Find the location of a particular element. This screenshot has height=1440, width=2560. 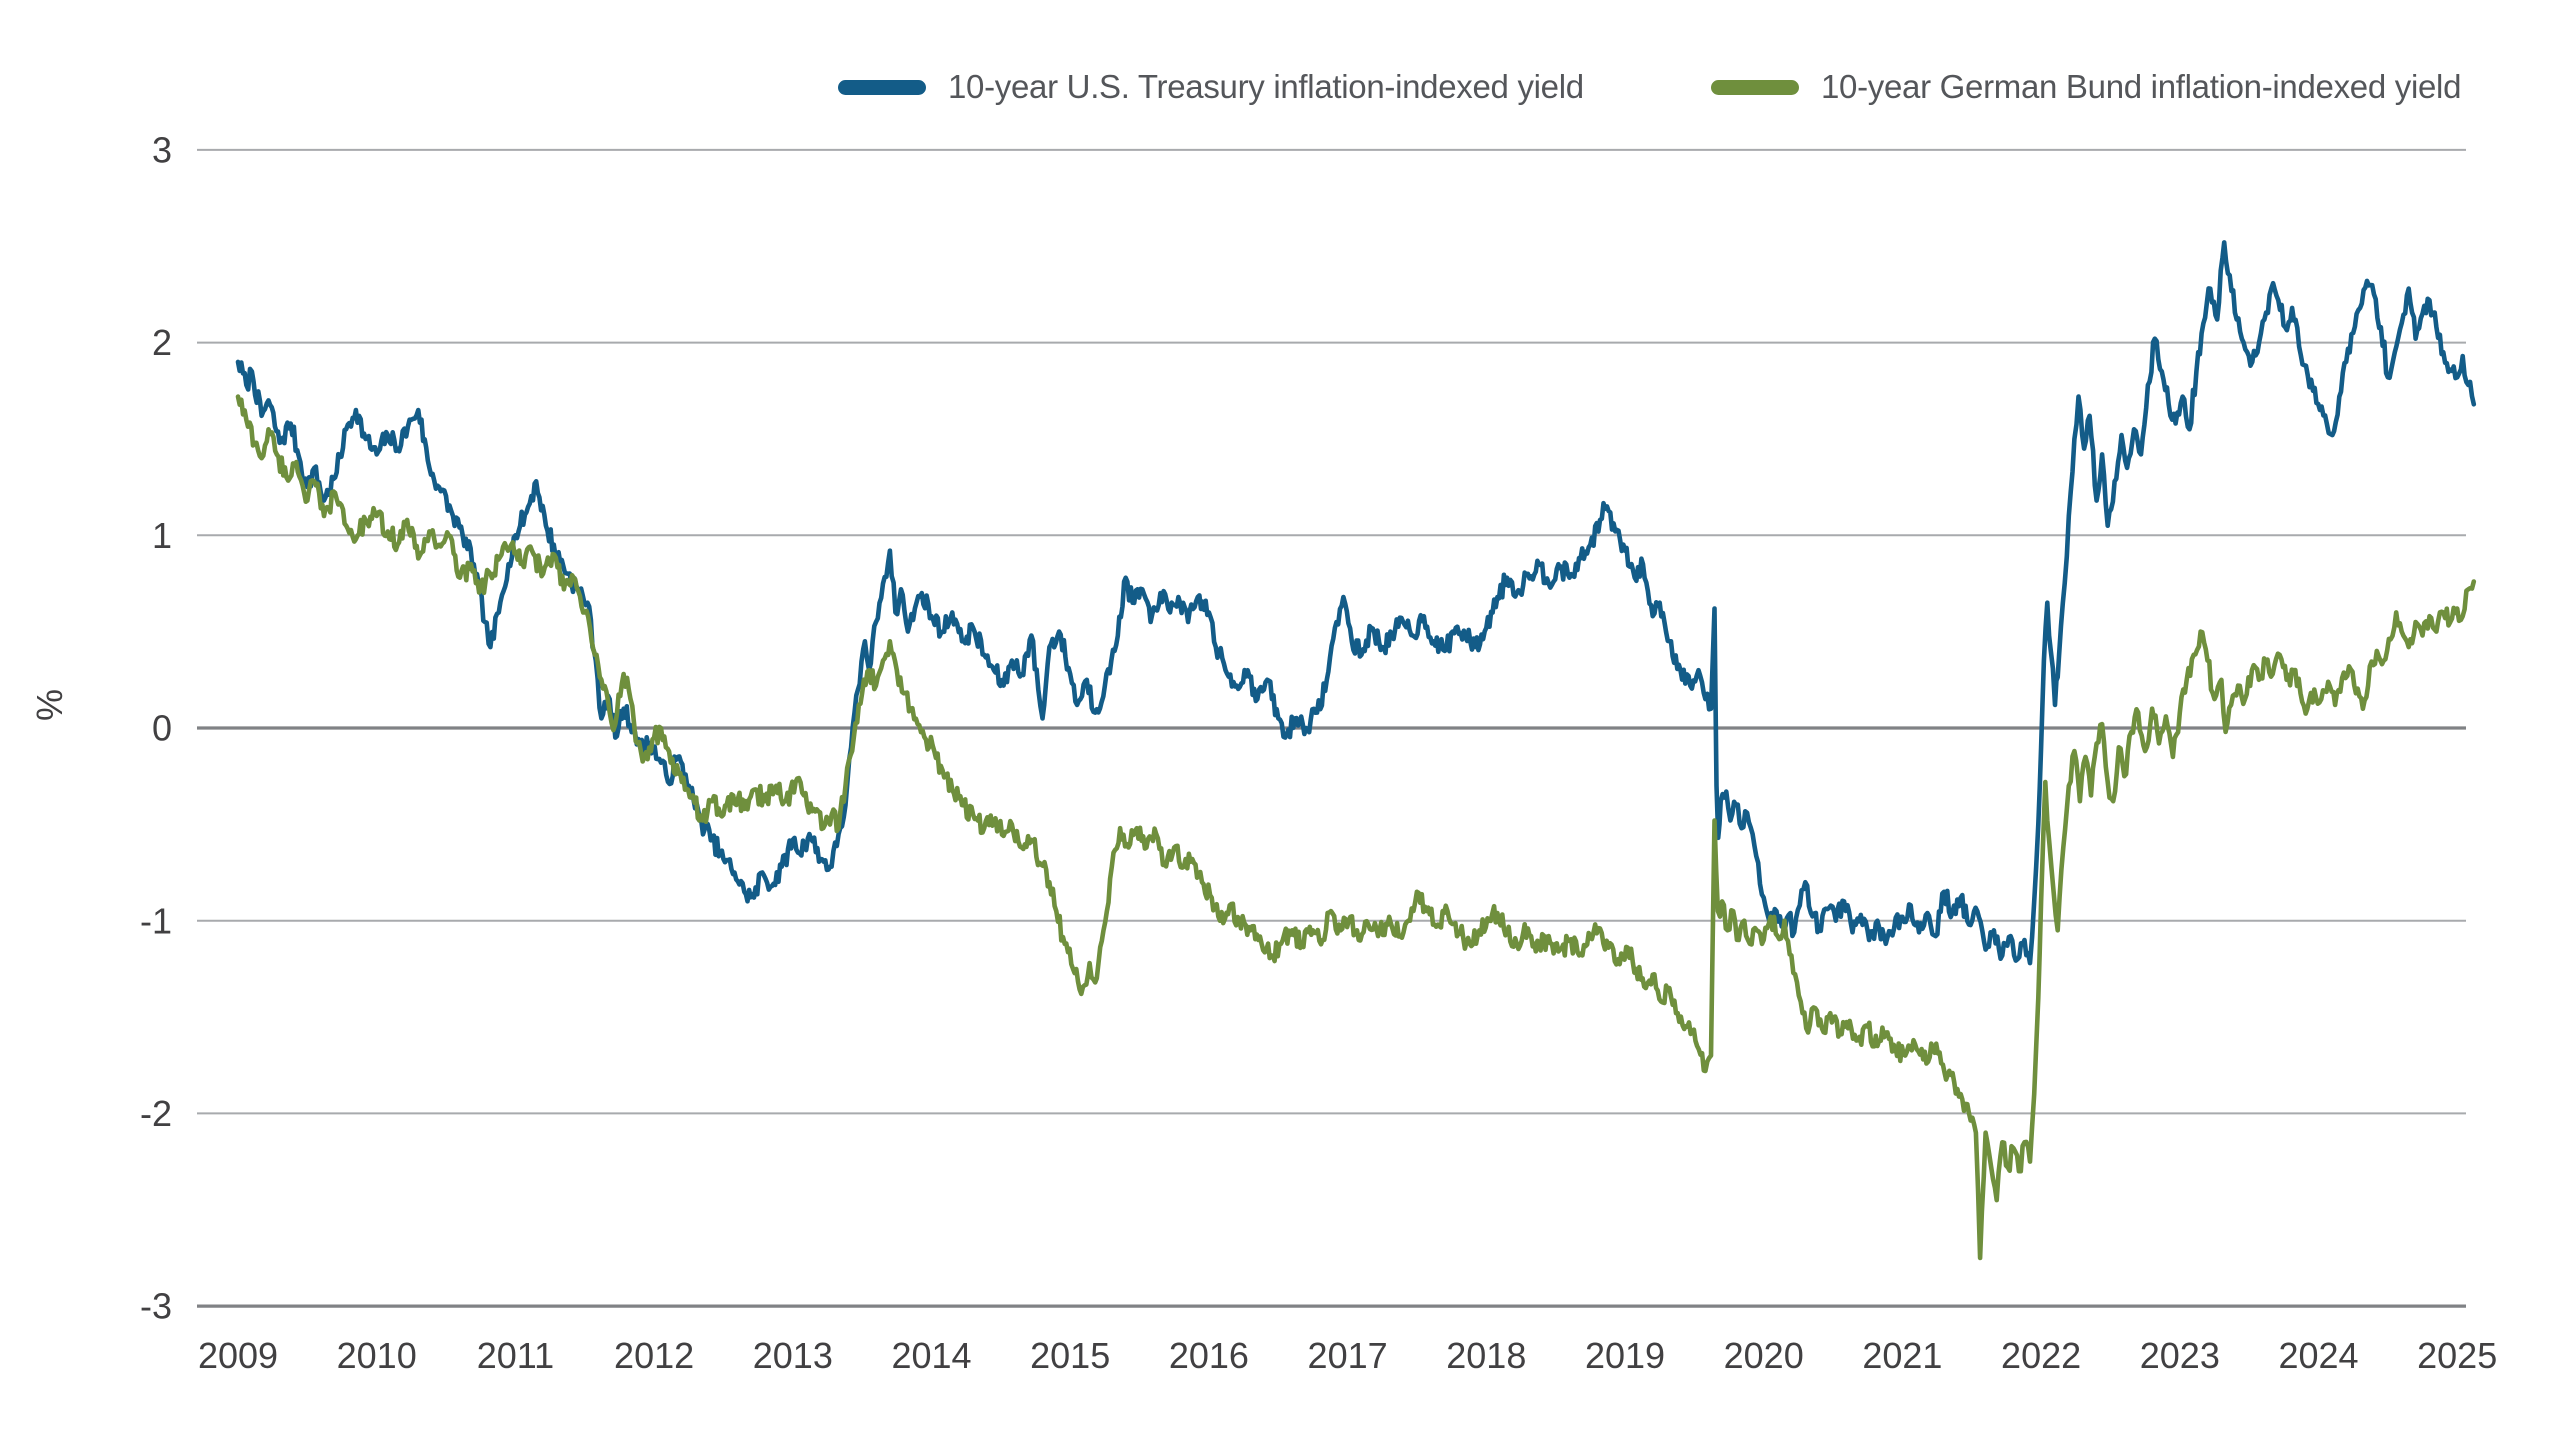

y-tick-label: 3 is located at coordinates (162, 150).